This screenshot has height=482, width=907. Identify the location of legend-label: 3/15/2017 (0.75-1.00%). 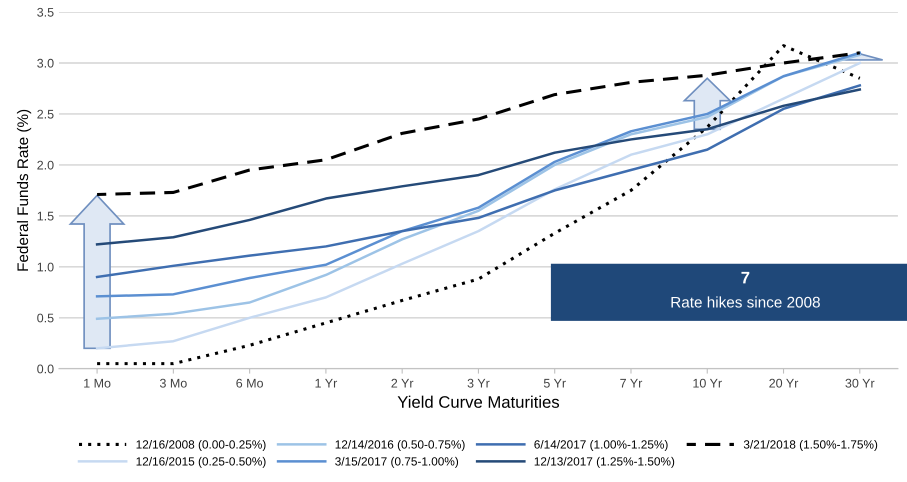
(396, 462).